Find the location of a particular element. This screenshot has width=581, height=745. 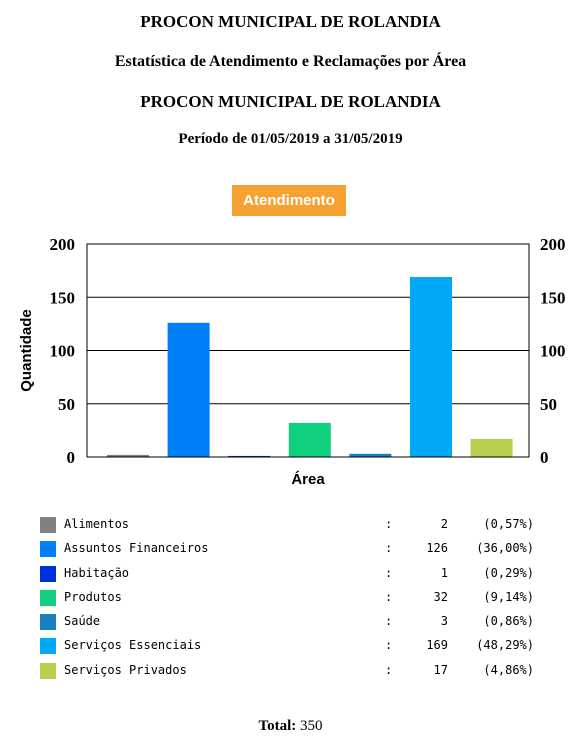

y-ticks-right: 0 50 100 150 200 is located at coordinates (553, 351).